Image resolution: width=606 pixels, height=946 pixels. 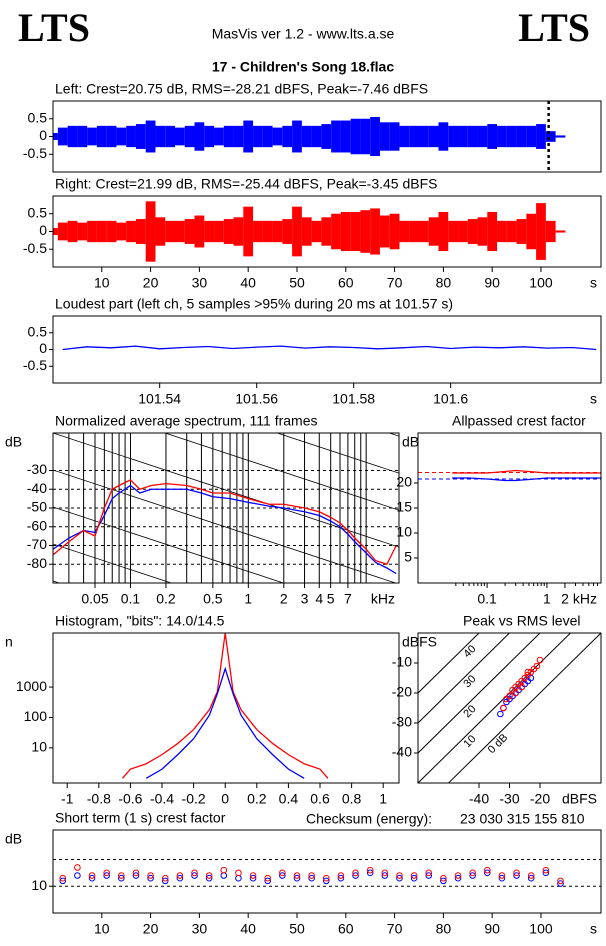 What do you see at coordinates (541, 929) in the screenshot?
I see `x-tick-label: 100` at bounding box center [541, 929].